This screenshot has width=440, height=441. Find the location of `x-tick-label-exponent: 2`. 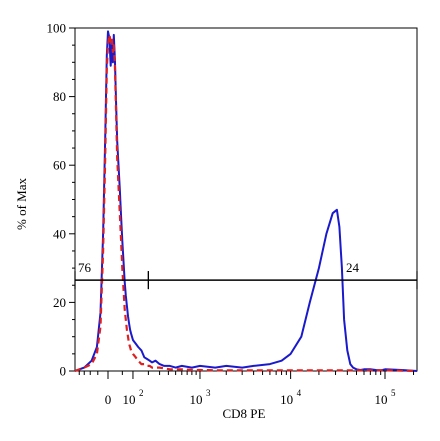

x-tick-label-exponent: 2 is located at coordinates (141, 393).